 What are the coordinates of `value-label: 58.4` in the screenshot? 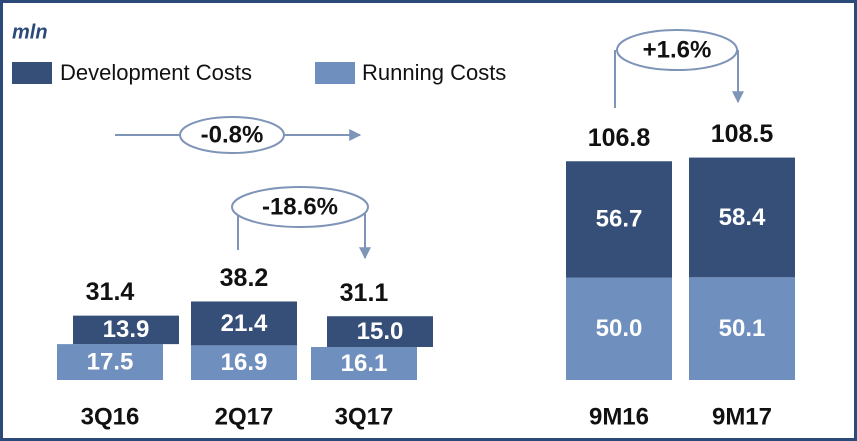 It's located at (742, 217).